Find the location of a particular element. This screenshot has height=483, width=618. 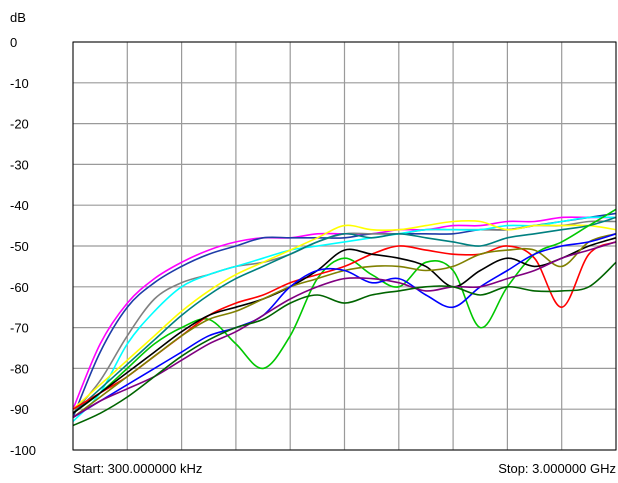

y-tick-label: -60 is located at coordinates (19, 287).